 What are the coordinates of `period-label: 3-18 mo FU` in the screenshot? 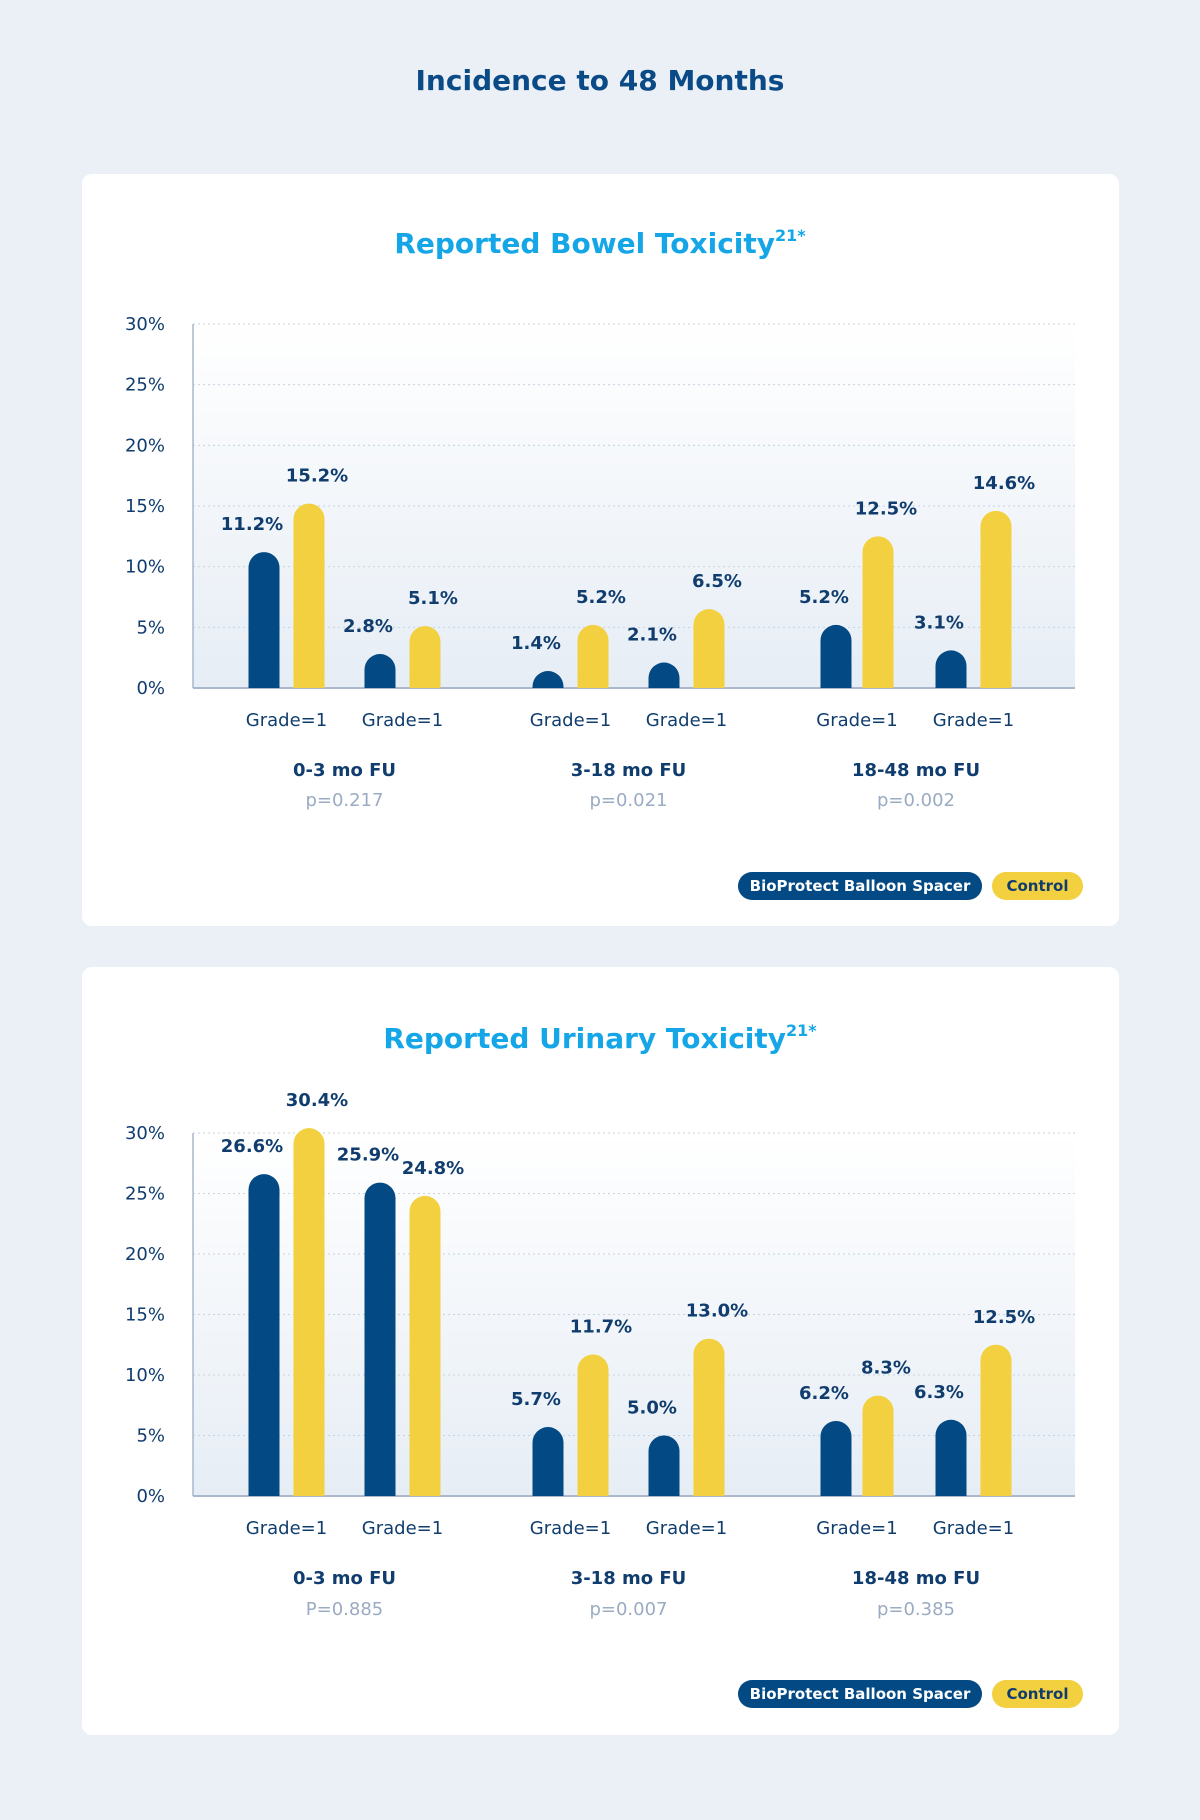 It's located at (629, 770).